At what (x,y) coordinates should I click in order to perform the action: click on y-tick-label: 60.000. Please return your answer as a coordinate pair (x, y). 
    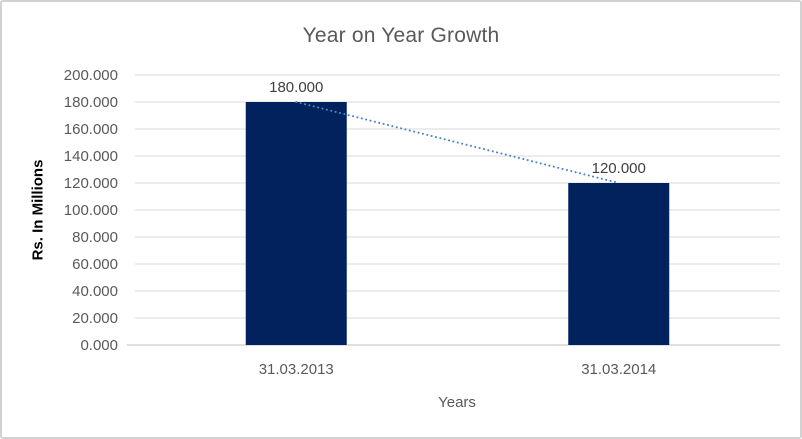
    Looking at the image, I should click on (95, 264).